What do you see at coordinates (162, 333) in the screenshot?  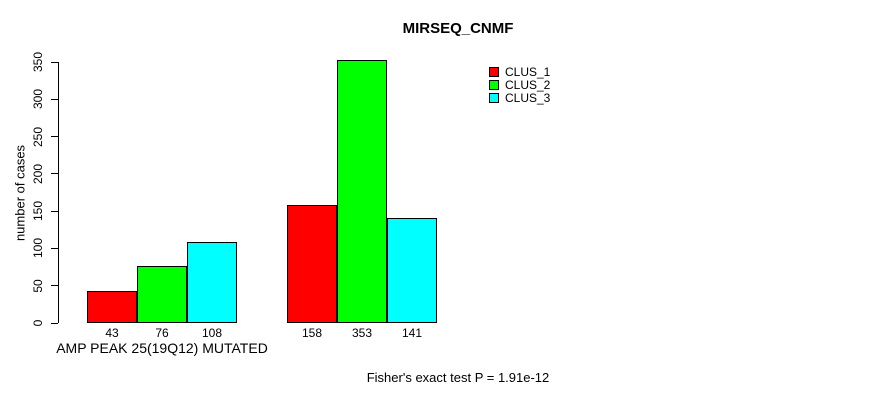 I see `bar-value-label: 76` at bounding box center [162, 333].